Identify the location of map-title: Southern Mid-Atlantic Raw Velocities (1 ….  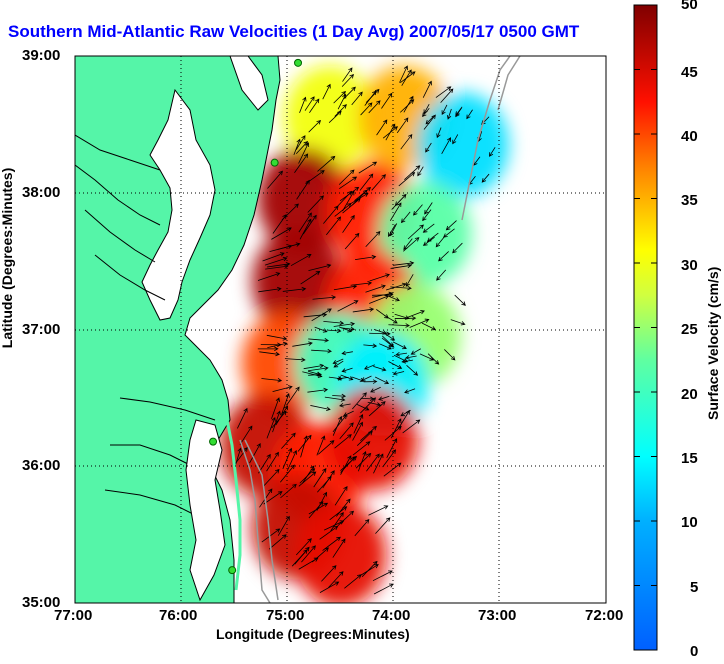
(294, 31).